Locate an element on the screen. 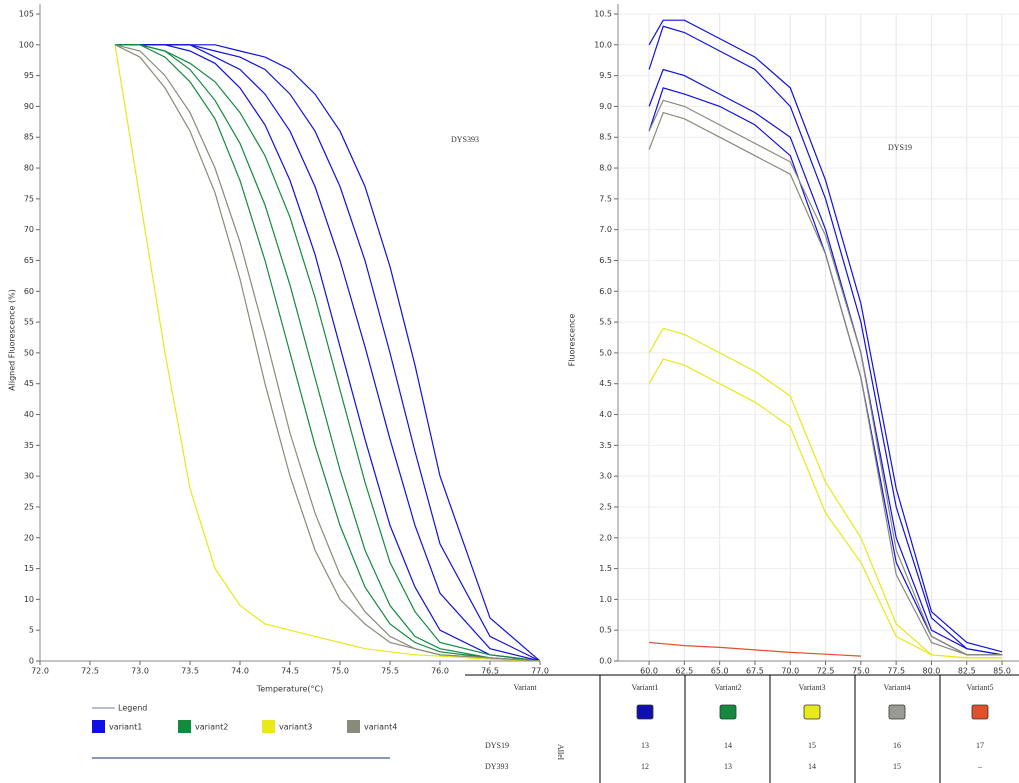 This screenshot has height=783, width=1019. y-tick-label: 90 is located at coordinates (29, 106).